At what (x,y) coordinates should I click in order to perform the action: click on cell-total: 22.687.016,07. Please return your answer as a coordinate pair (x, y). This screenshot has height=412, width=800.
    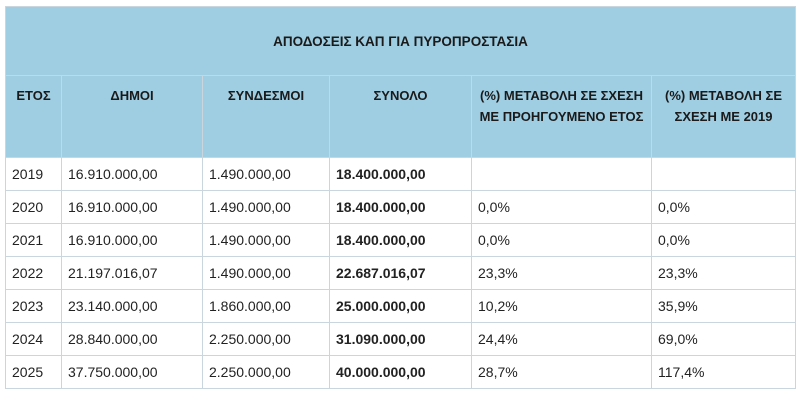
    Looking at the image, I should click on (400, 273).